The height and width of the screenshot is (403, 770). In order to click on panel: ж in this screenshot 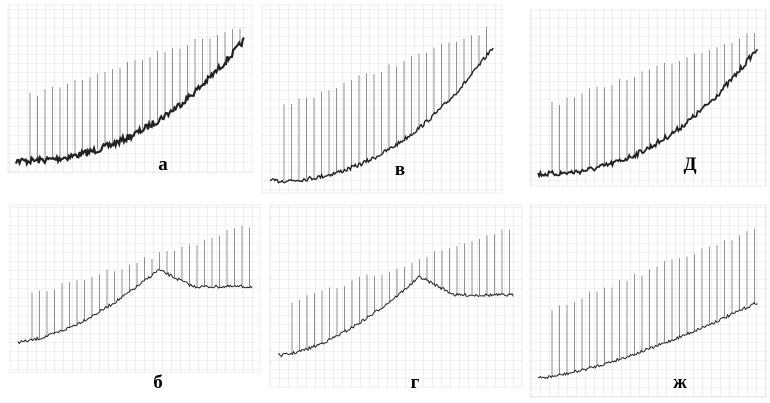, I will do `click(648, 301)`.